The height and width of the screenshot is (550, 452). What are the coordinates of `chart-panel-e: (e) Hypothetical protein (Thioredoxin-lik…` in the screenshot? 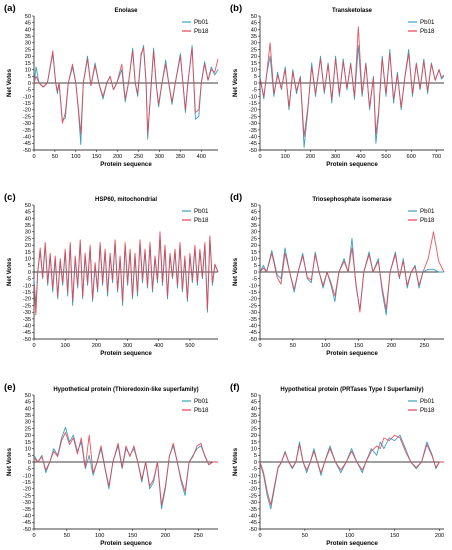 It's located at (111, 464).